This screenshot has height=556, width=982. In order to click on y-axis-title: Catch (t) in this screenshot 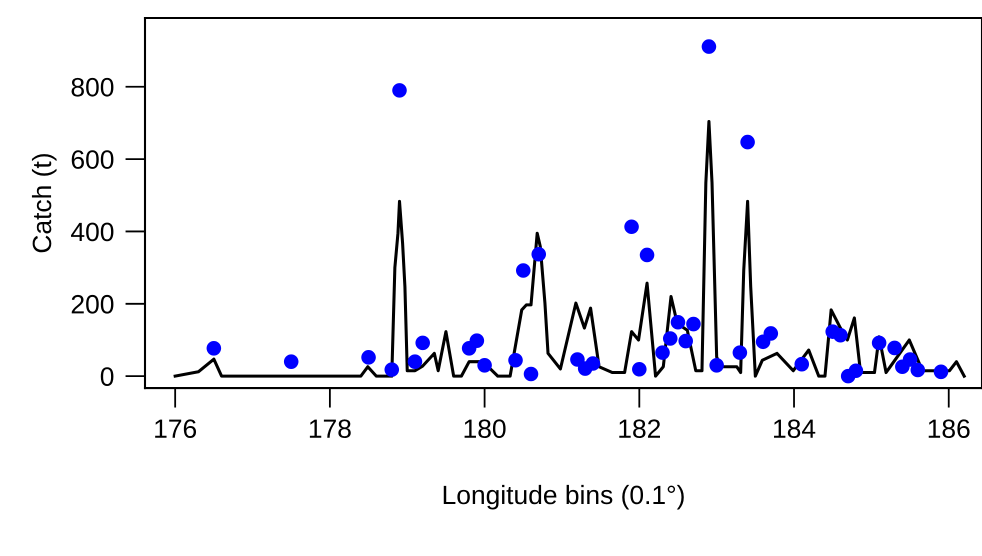, I will do `click(44, 203)`.